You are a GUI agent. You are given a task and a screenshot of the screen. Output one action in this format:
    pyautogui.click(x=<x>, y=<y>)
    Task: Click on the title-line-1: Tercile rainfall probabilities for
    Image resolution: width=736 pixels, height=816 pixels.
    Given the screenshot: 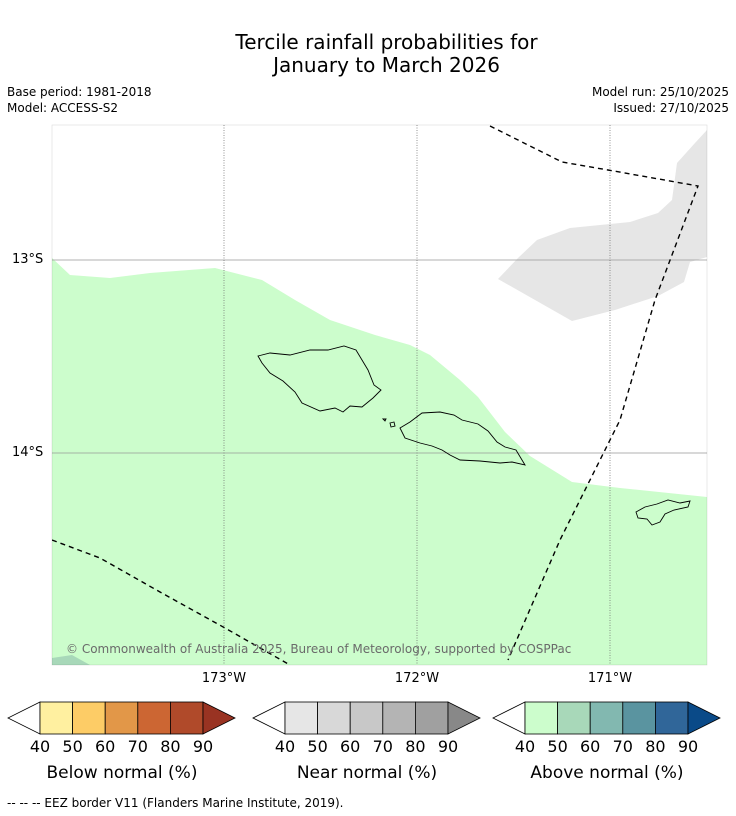 What is the action you would take?
    pyautogui.click(x=386, y=42)
    